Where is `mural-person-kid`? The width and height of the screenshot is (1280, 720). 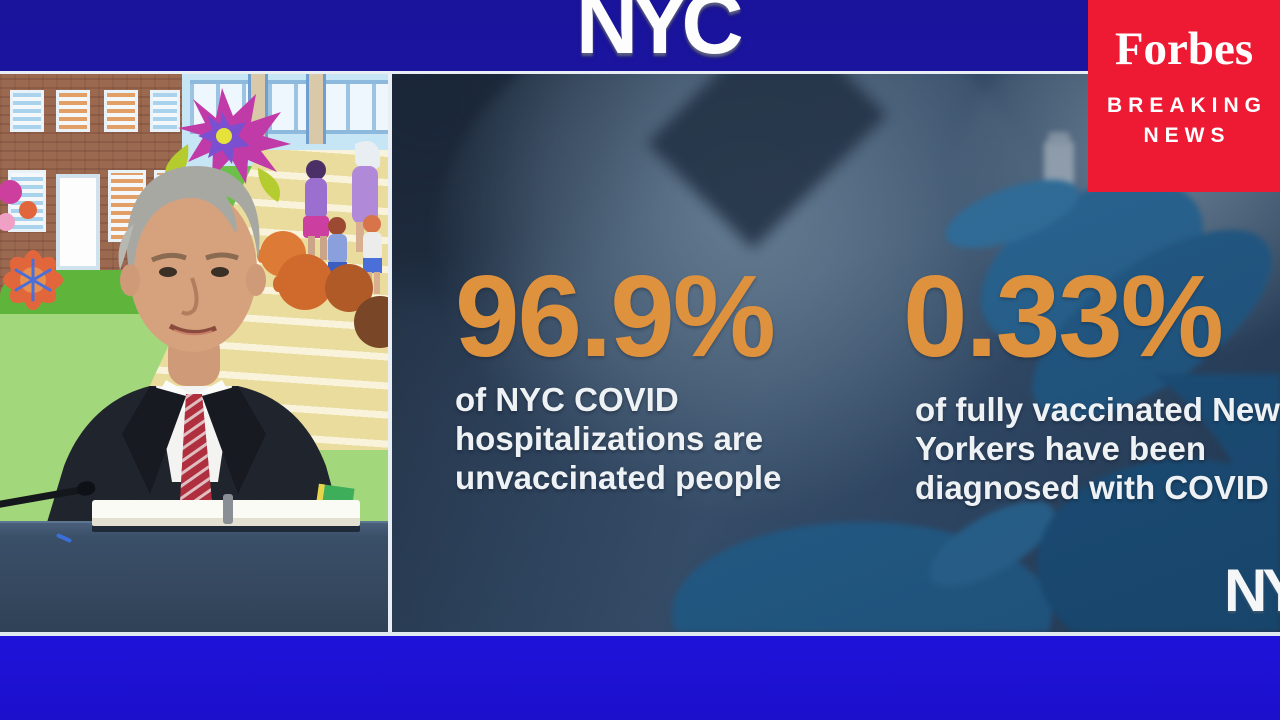 mural-person-kid is located at coordinates (372, 254).